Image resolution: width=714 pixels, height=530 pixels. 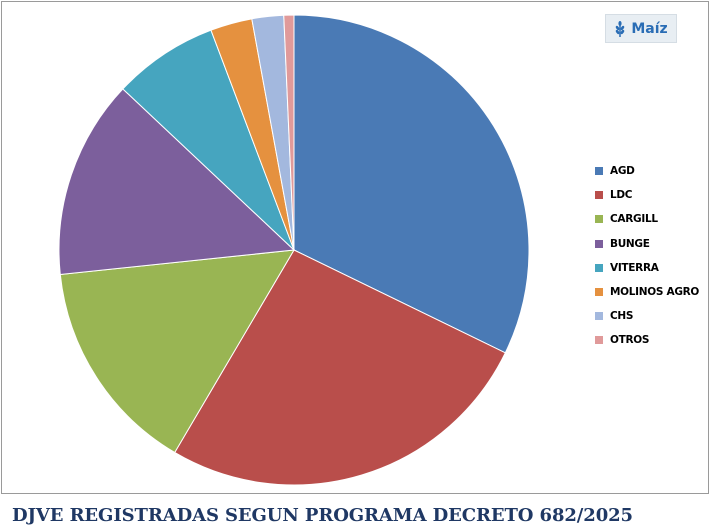 I want to click on legend-item-molinos-agro: MOLINOS AGRO, so click(x=647, y=292).